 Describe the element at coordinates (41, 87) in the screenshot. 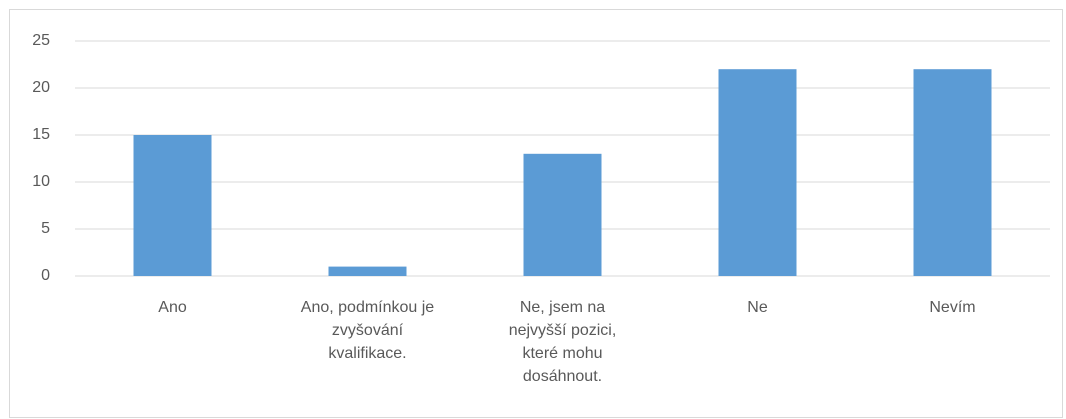

I see `y-tick-label: 20` at that location.